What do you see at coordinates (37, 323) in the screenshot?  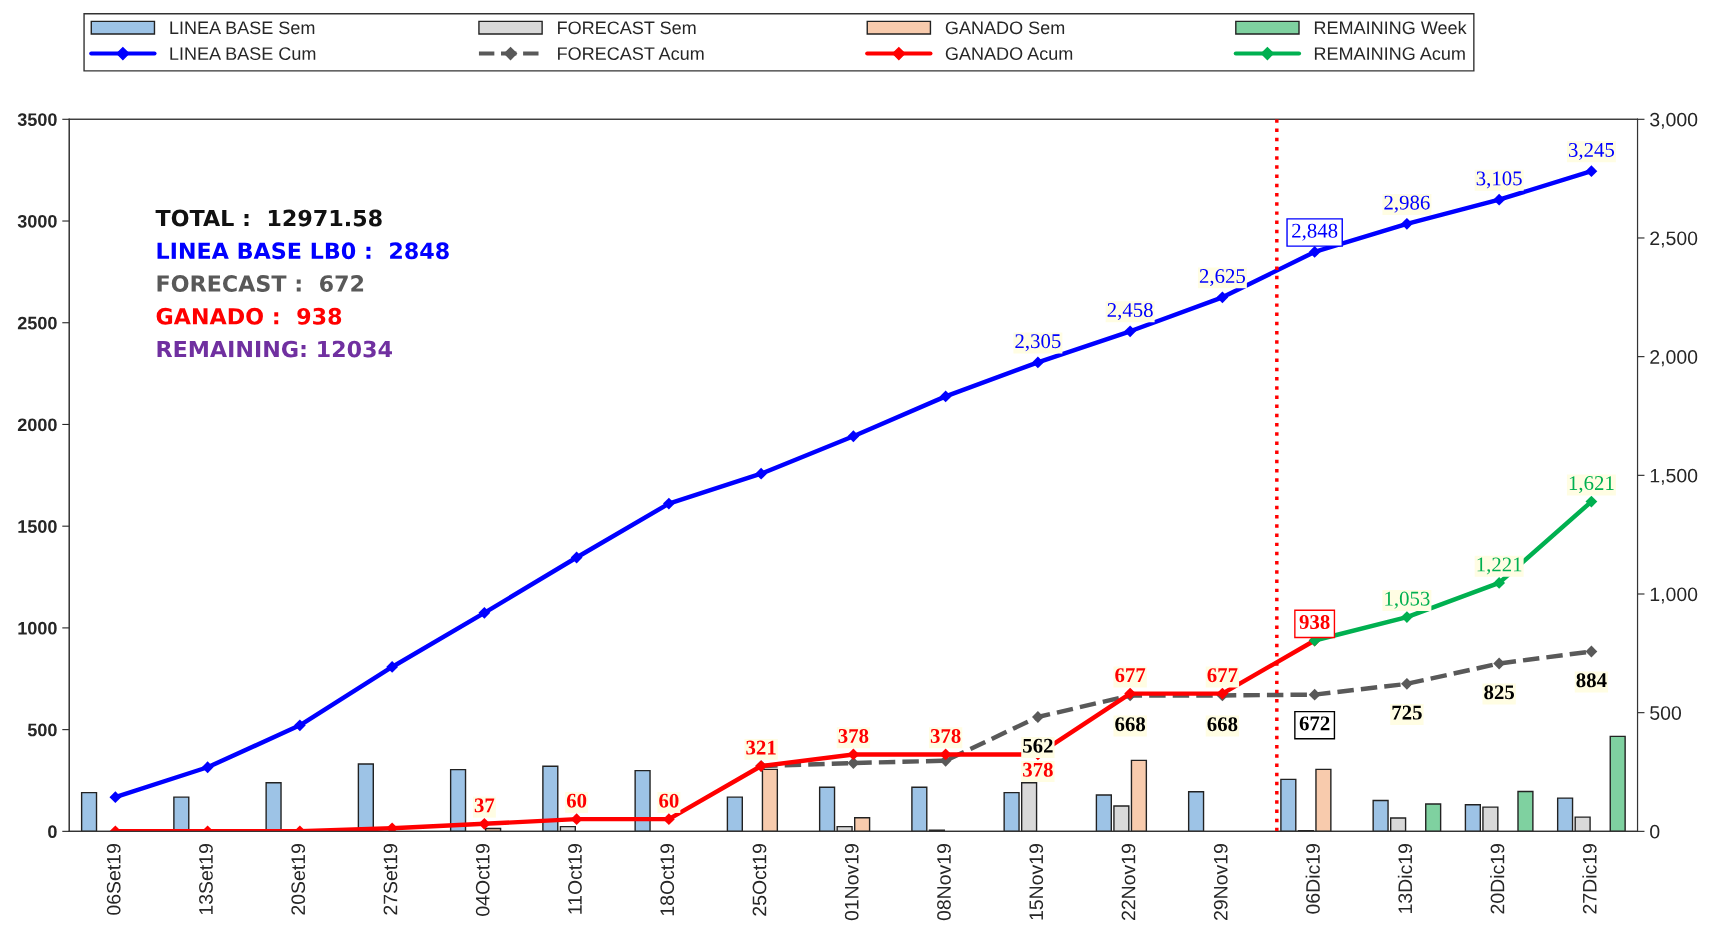 I see `y-tick-label: 2500` at bounding box center [37, 323].